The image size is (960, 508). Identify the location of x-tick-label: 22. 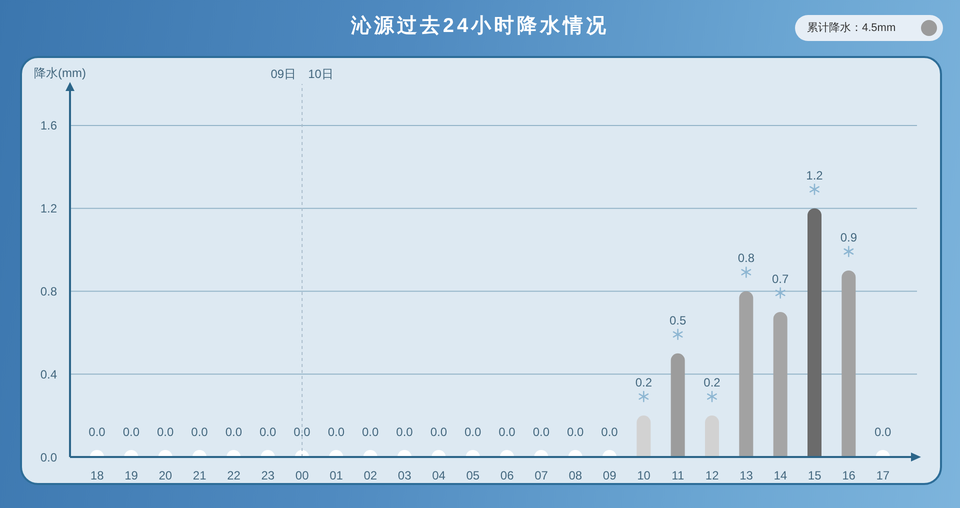
(234, 475).